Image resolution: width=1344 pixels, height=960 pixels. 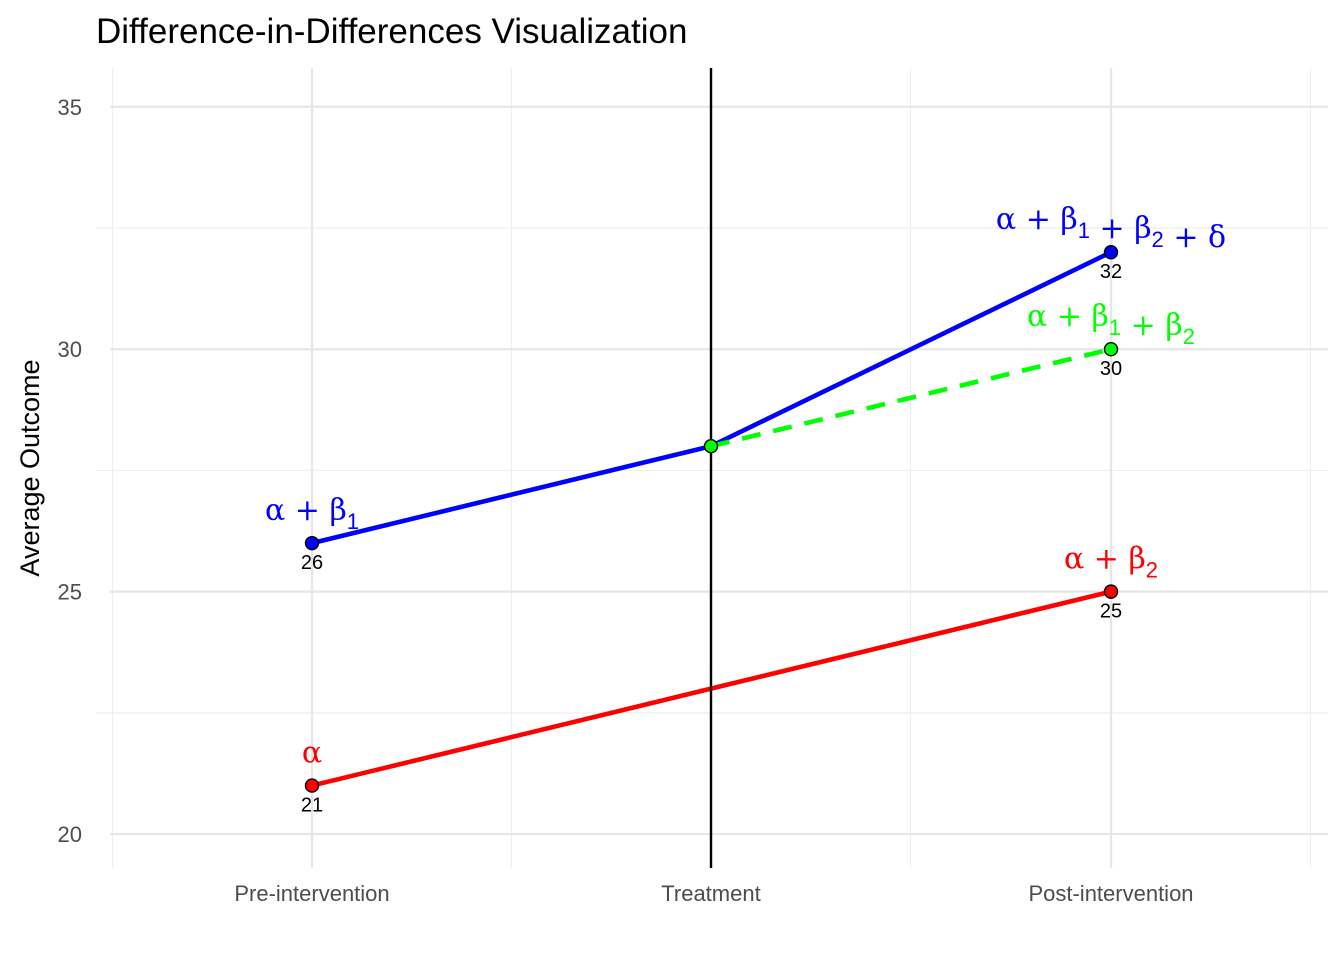 What do you see at coordinates (1111, 369) in the screenshot?
I see `value-label: 30` at bounding box center [1111, 369].